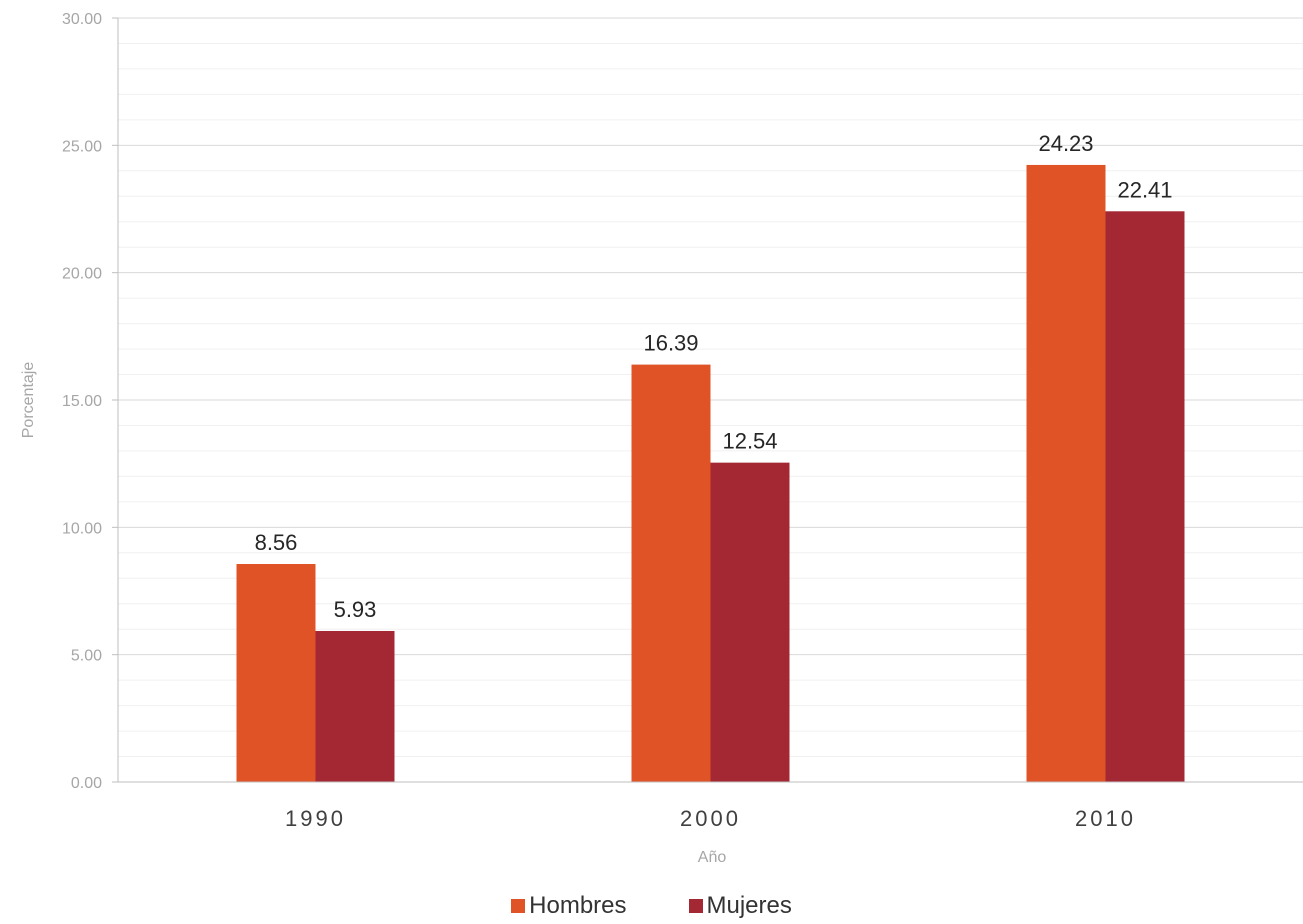  I want to click on bar-hombres-2000, so click(671, 573).